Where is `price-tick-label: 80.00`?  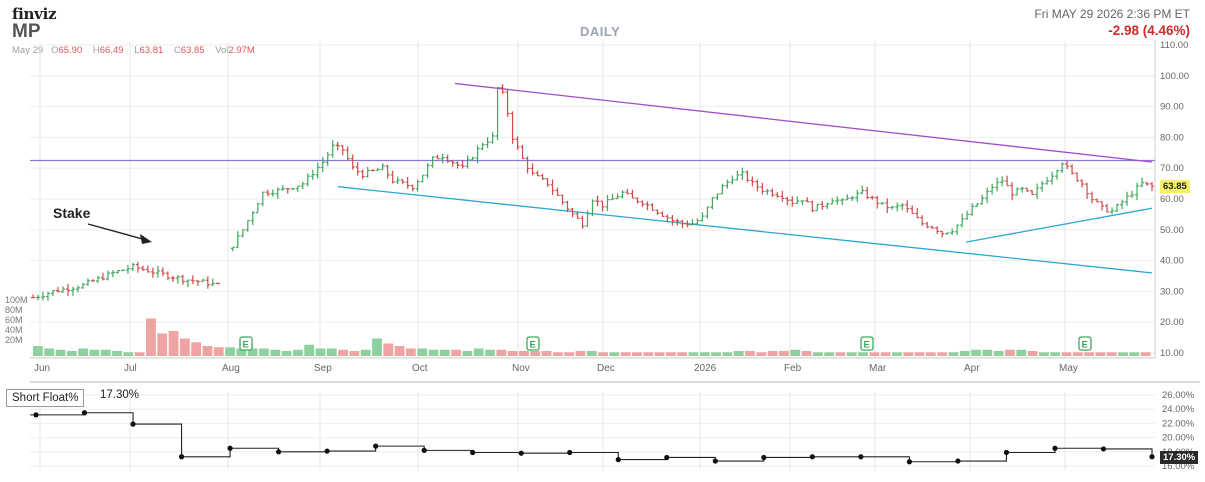
price-tick-label: 80.00 is located at coordinates (1172, 137).